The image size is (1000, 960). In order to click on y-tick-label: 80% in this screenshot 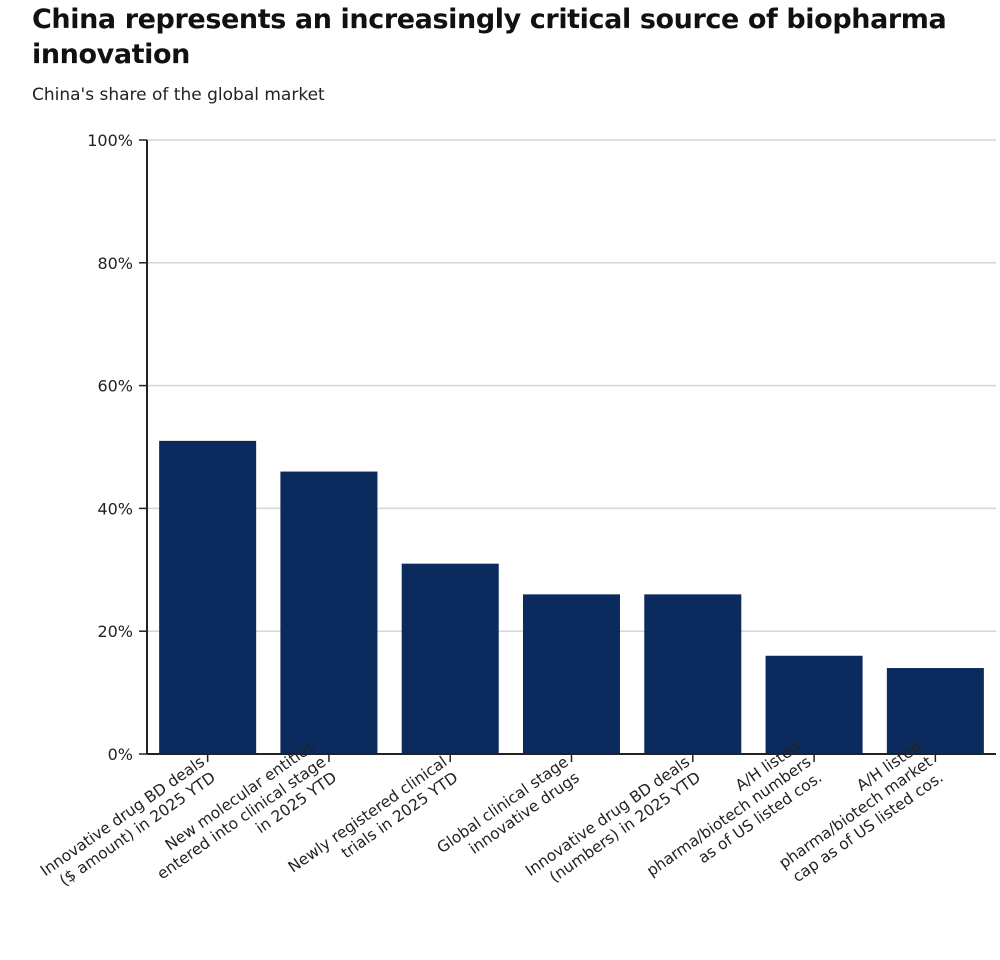, I will do `click(115, 263)`.